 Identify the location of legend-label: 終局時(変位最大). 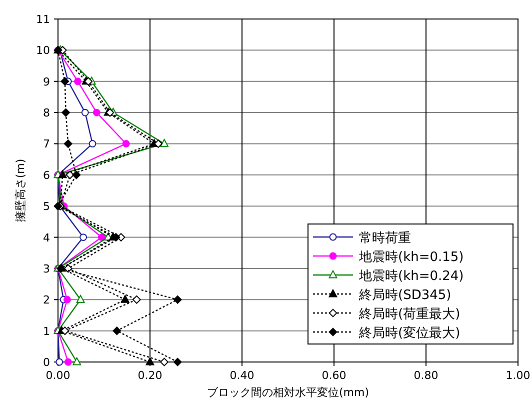
(409, 333).